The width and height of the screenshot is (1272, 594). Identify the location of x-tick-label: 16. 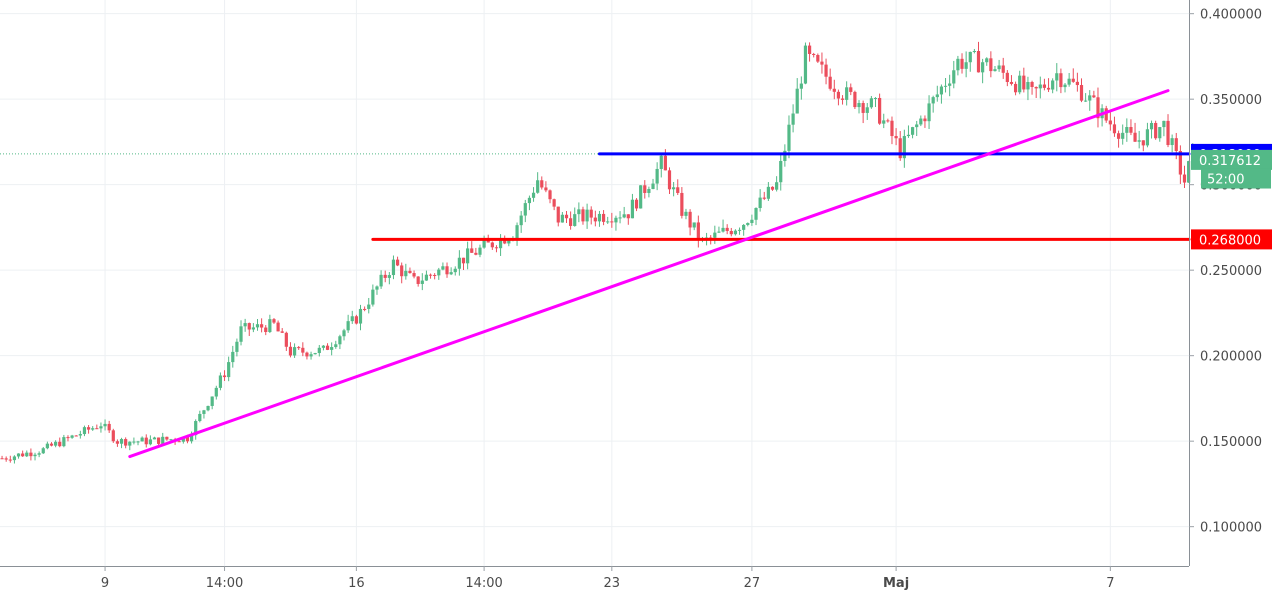
(356, 583).